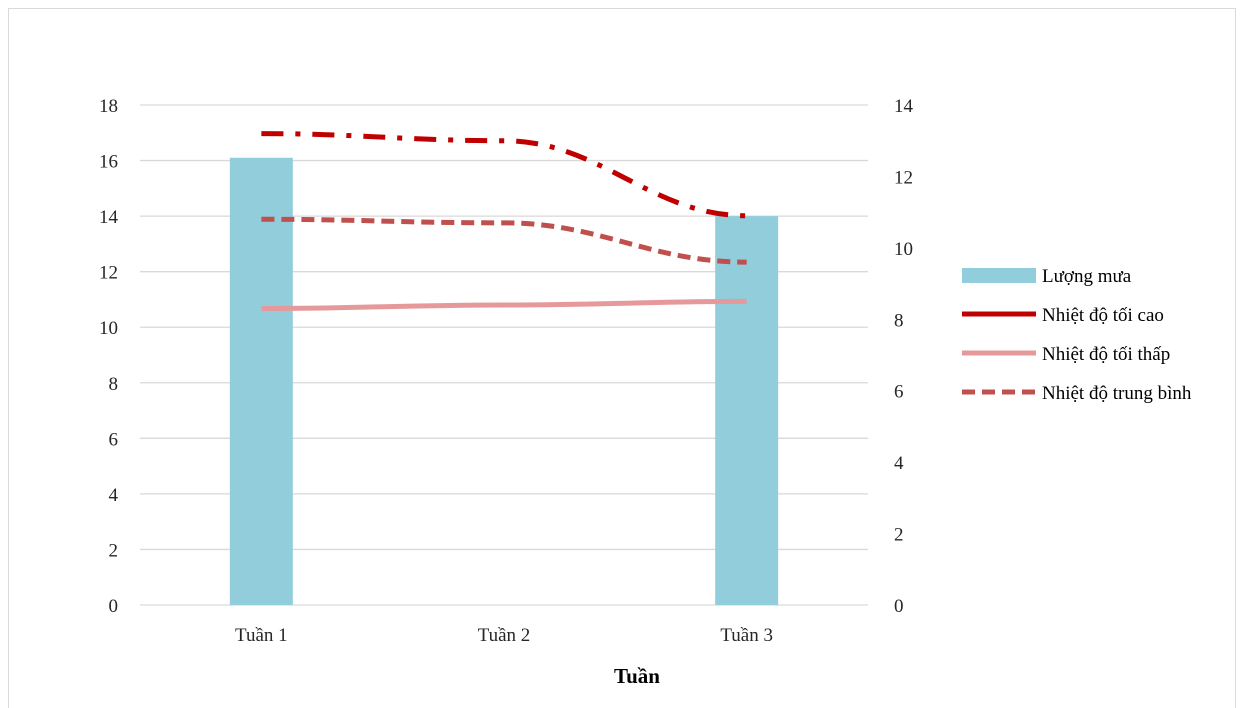 The width and height of the screenshot is (1244, 708). I want to click on x-axis-title: Tuần, so click(637, 676).